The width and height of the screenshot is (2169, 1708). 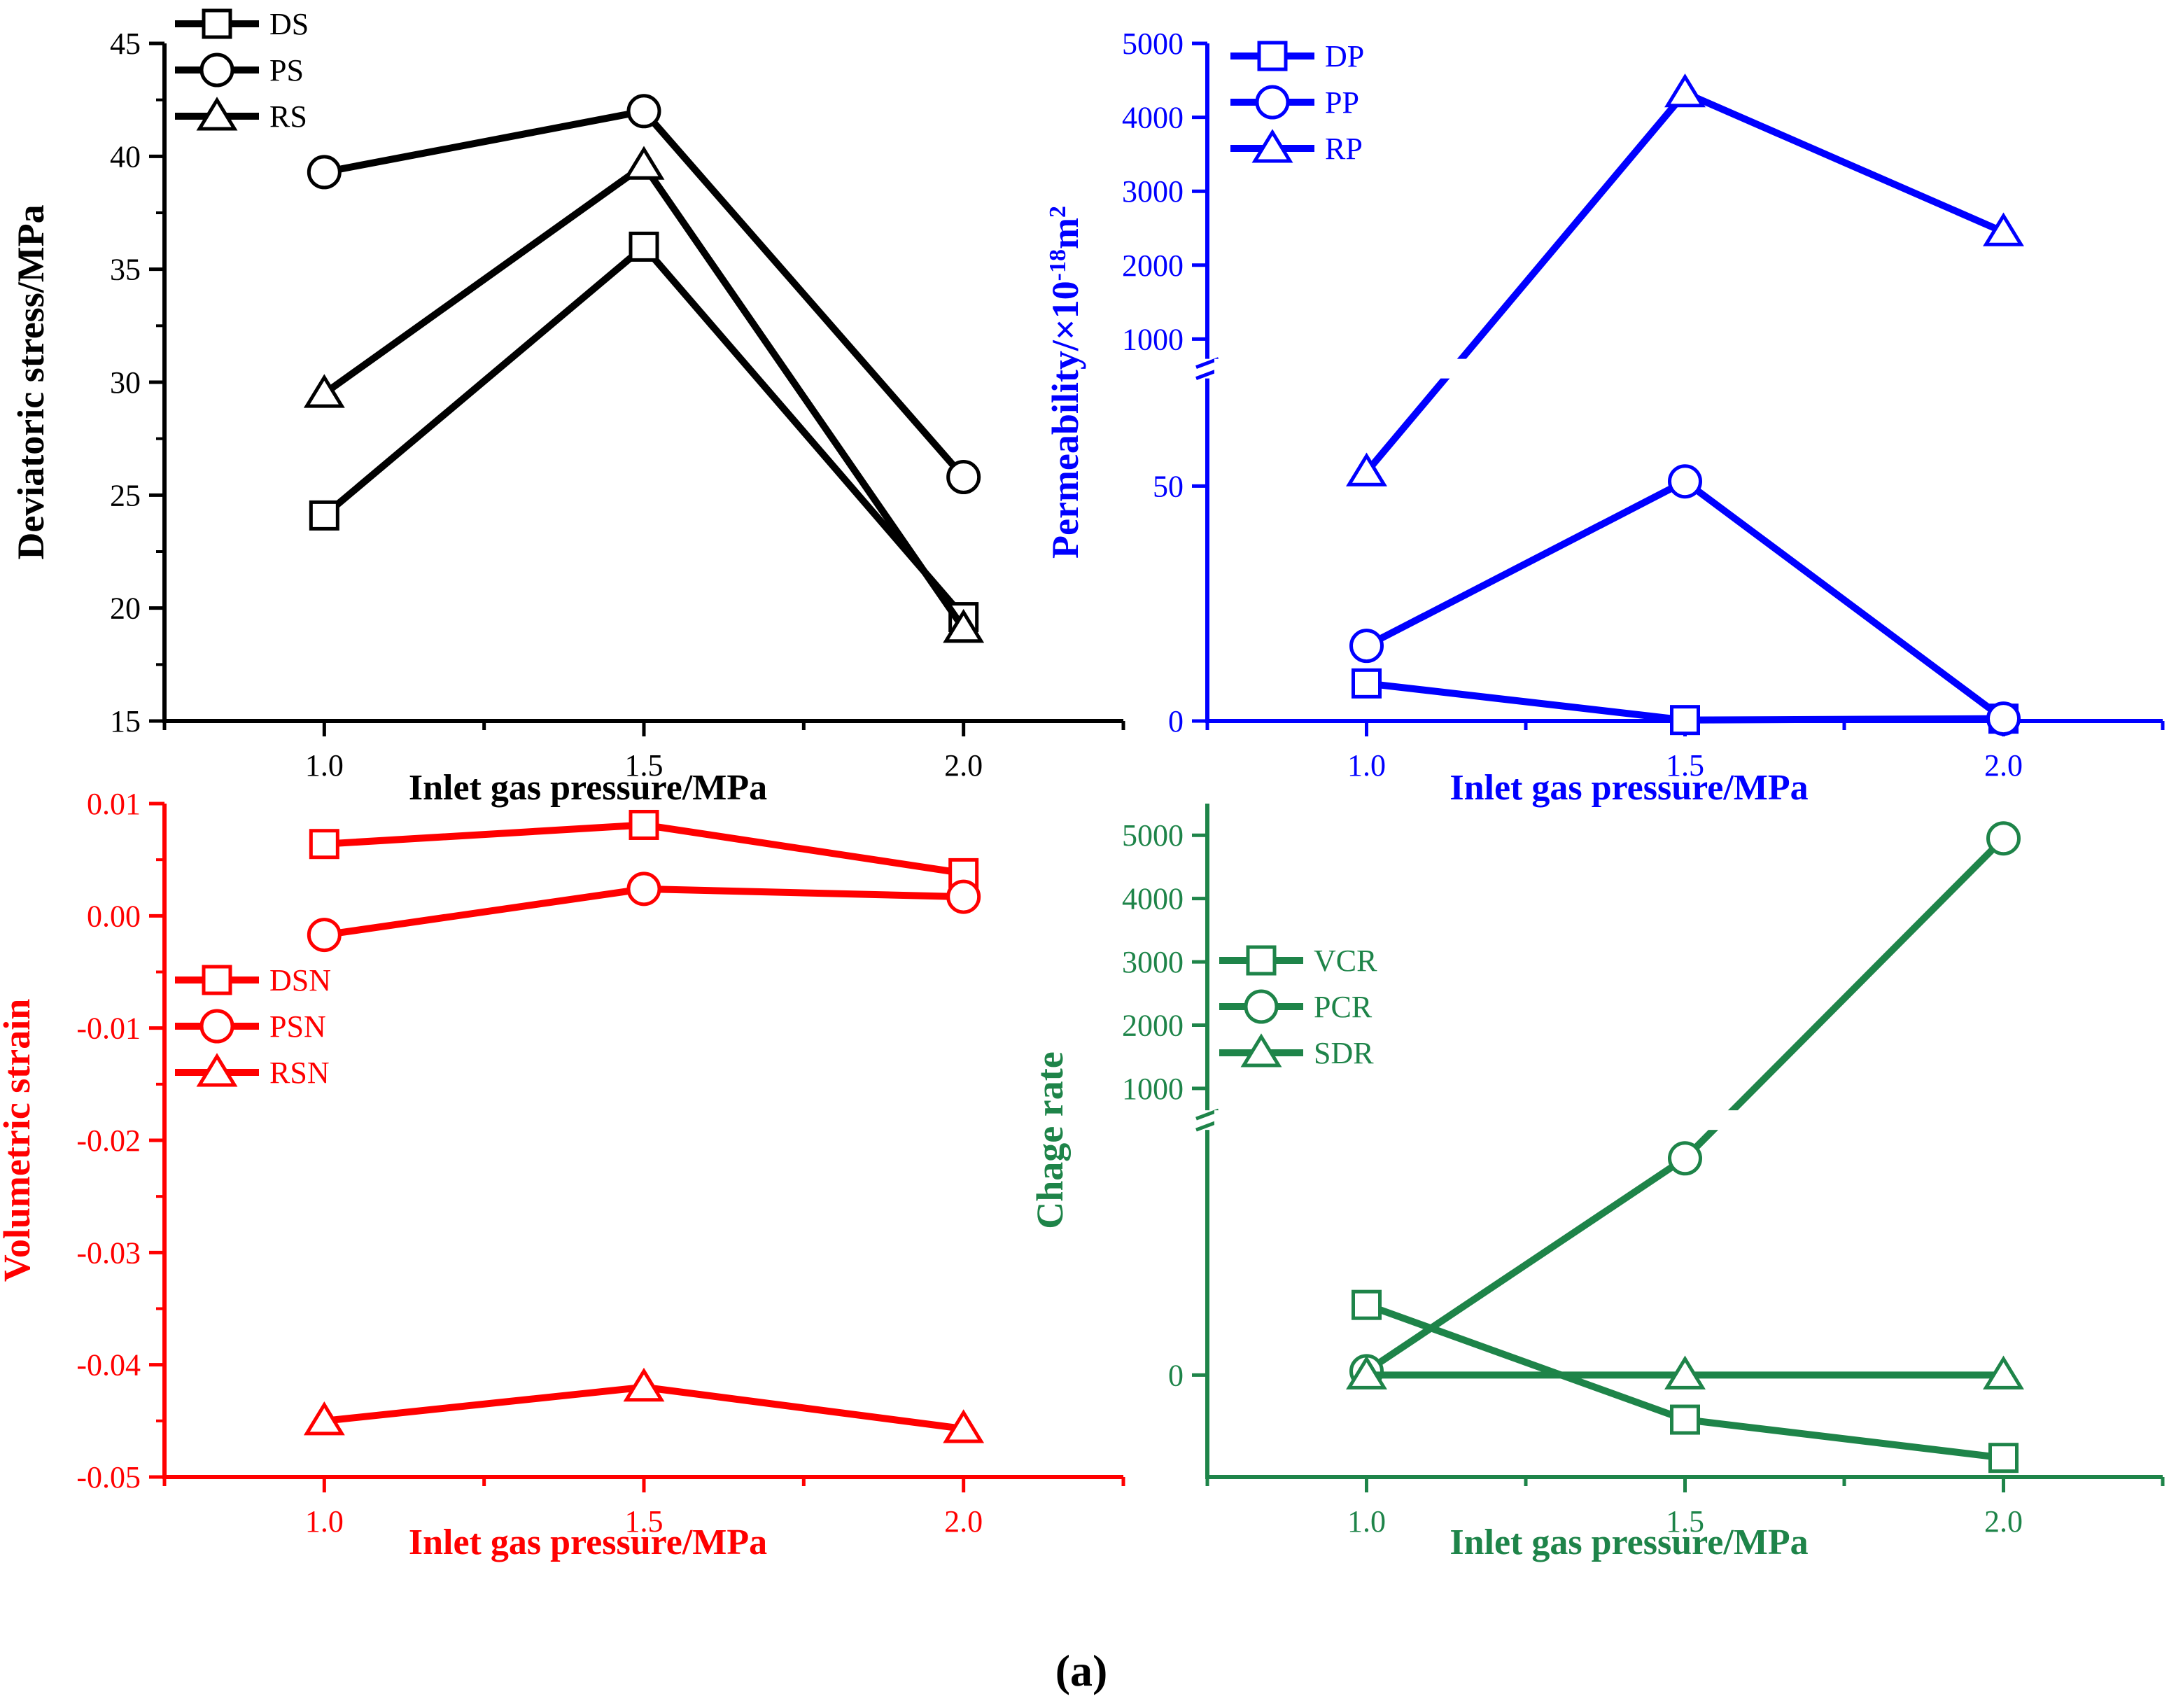 What do you see at coordinates (1688, 1120) in the screenshot?
I see `axis-break-gap` at bounding box center [1688, 1120].